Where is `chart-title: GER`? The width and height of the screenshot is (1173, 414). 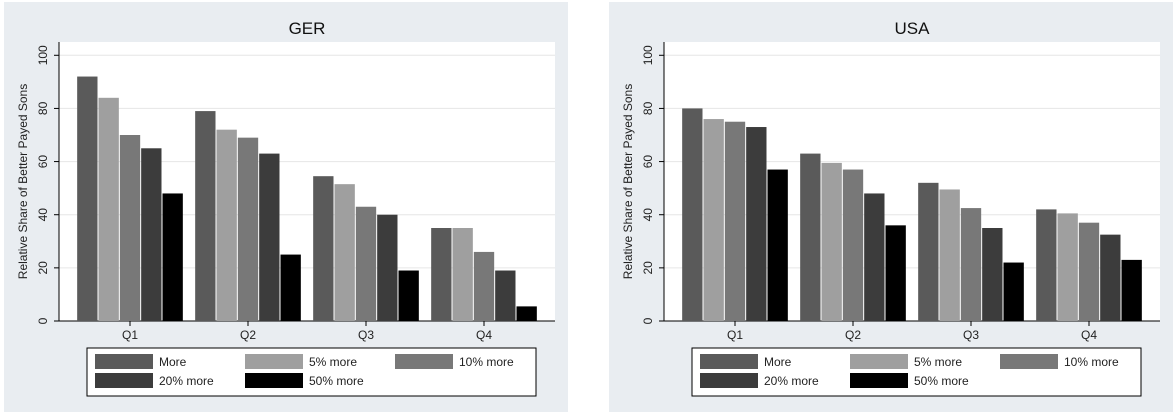 chart-title: GER is located at coordinates (307, 28).